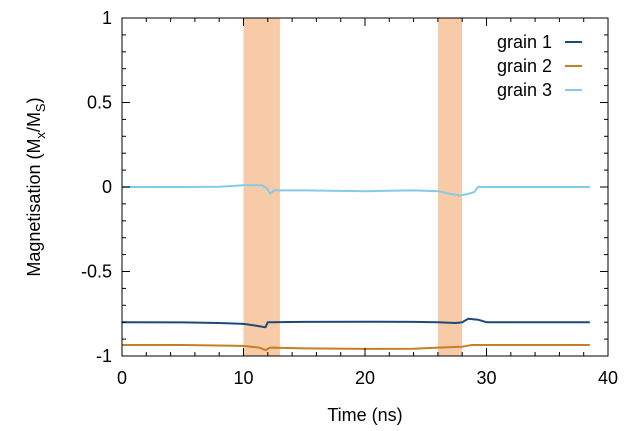  What do you see at coordinates (99, 103) in the screenshot?
I see `y-tick-label: 0.5` at bounding box center [99, 103].